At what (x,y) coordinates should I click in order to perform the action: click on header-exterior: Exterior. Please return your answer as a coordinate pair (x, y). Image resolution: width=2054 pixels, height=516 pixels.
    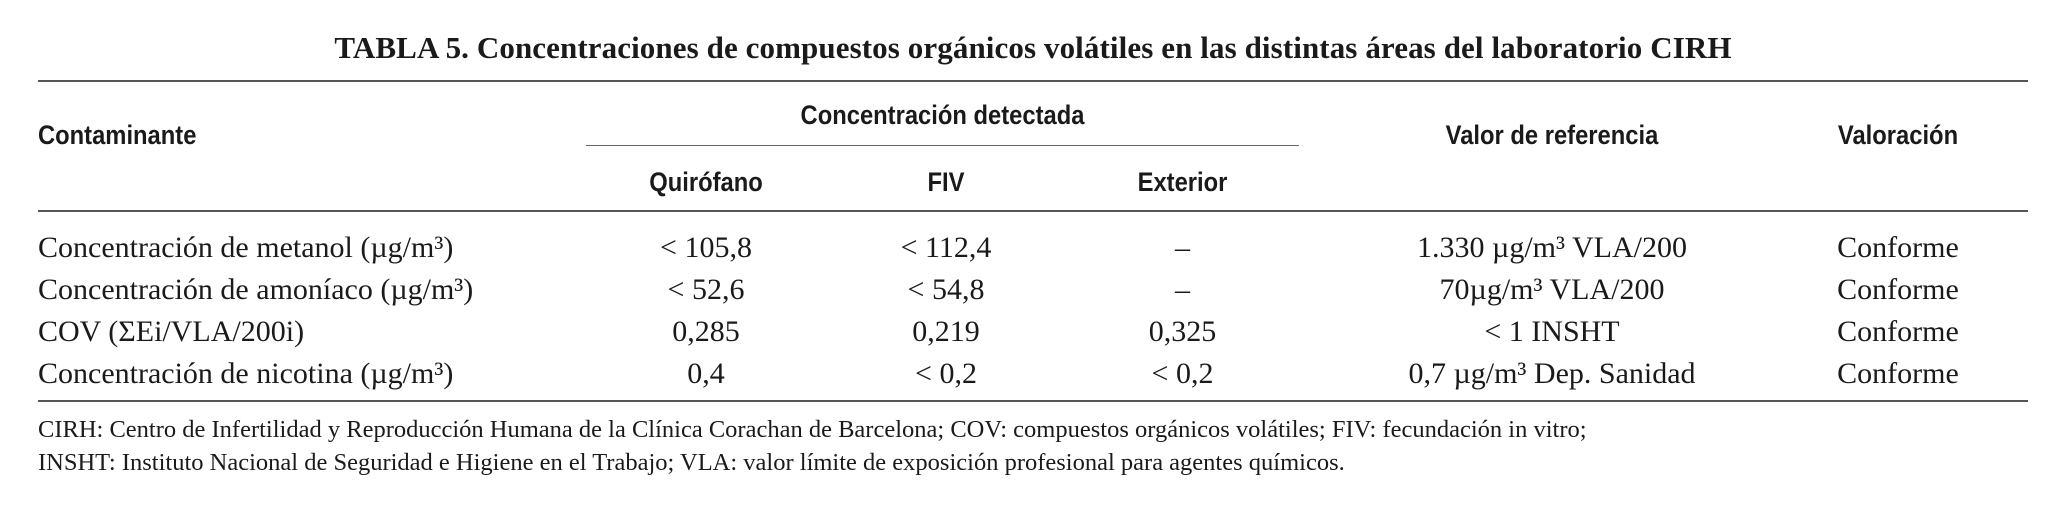
    Looking at the image, I should click on (1182, 182).